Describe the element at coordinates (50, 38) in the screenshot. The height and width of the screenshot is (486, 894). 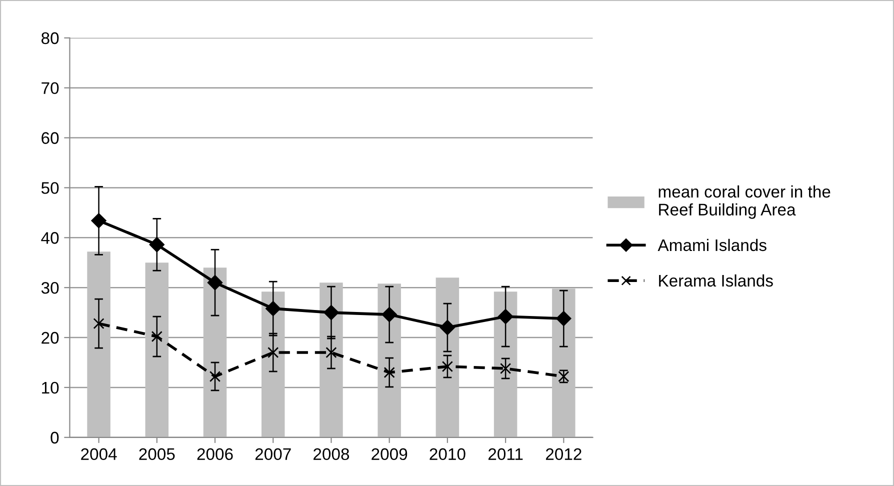
I see `y-tick-label: 80` at that location.